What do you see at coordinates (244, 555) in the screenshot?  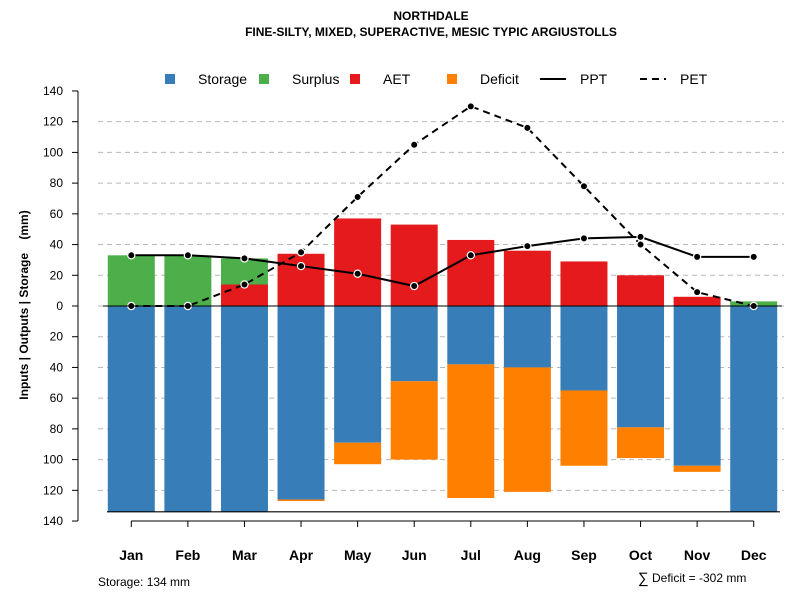 I see `x-tick-label: Mar` at bounding box center [244, 555].